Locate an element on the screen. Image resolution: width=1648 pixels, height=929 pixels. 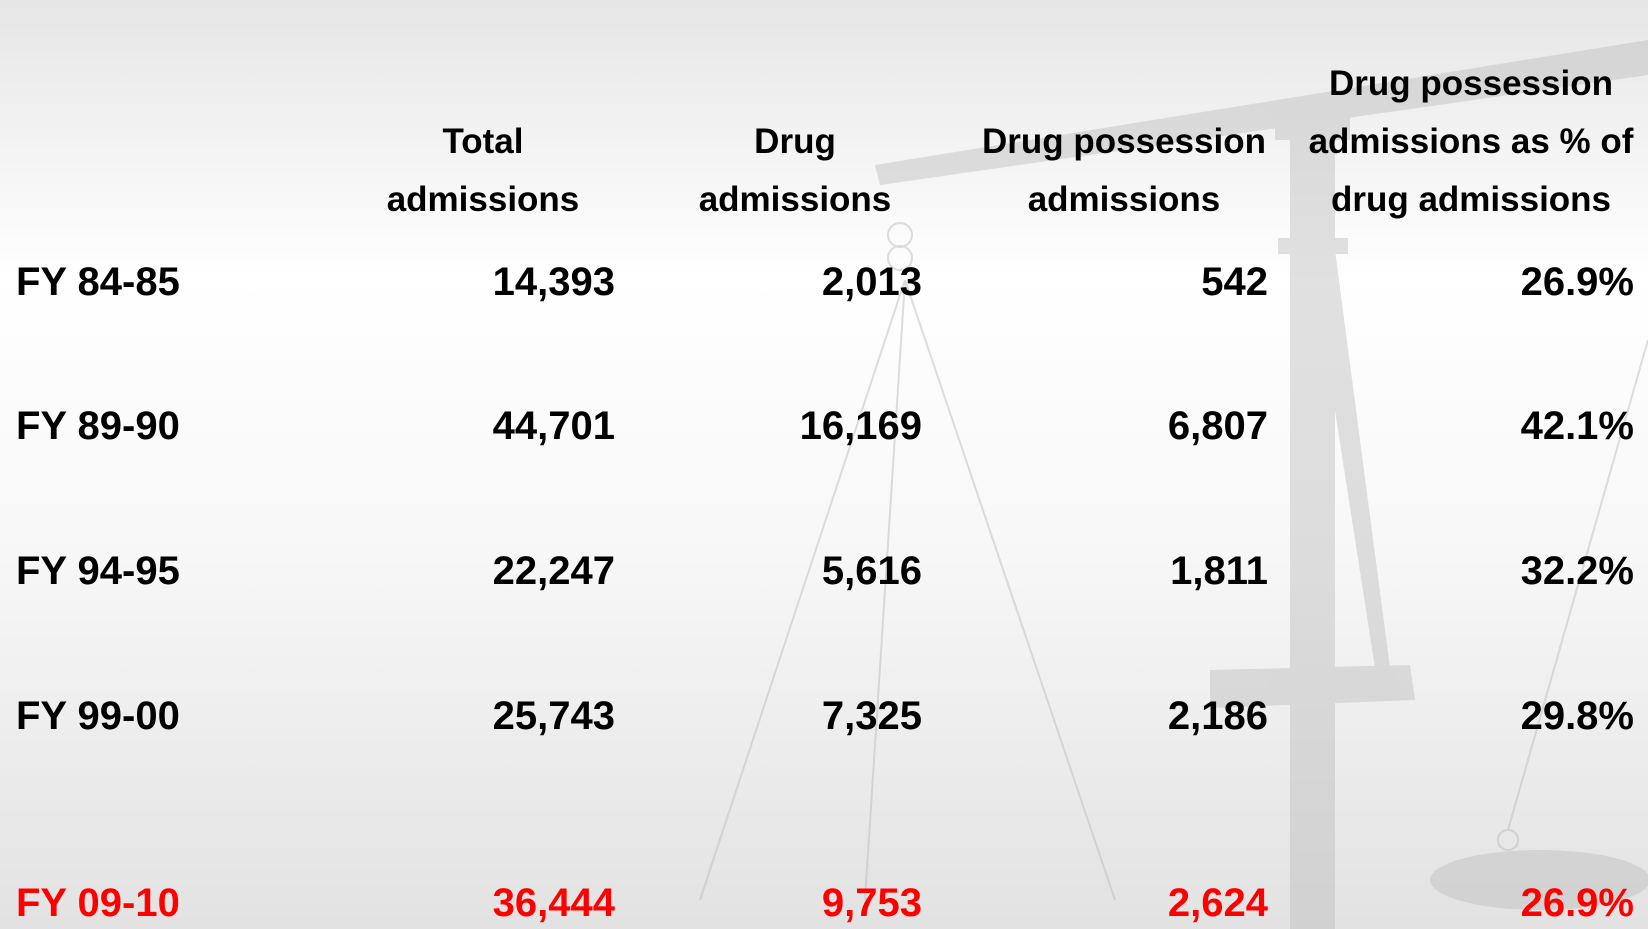
table-cell: 542 is located at coordinates (1234, 282).